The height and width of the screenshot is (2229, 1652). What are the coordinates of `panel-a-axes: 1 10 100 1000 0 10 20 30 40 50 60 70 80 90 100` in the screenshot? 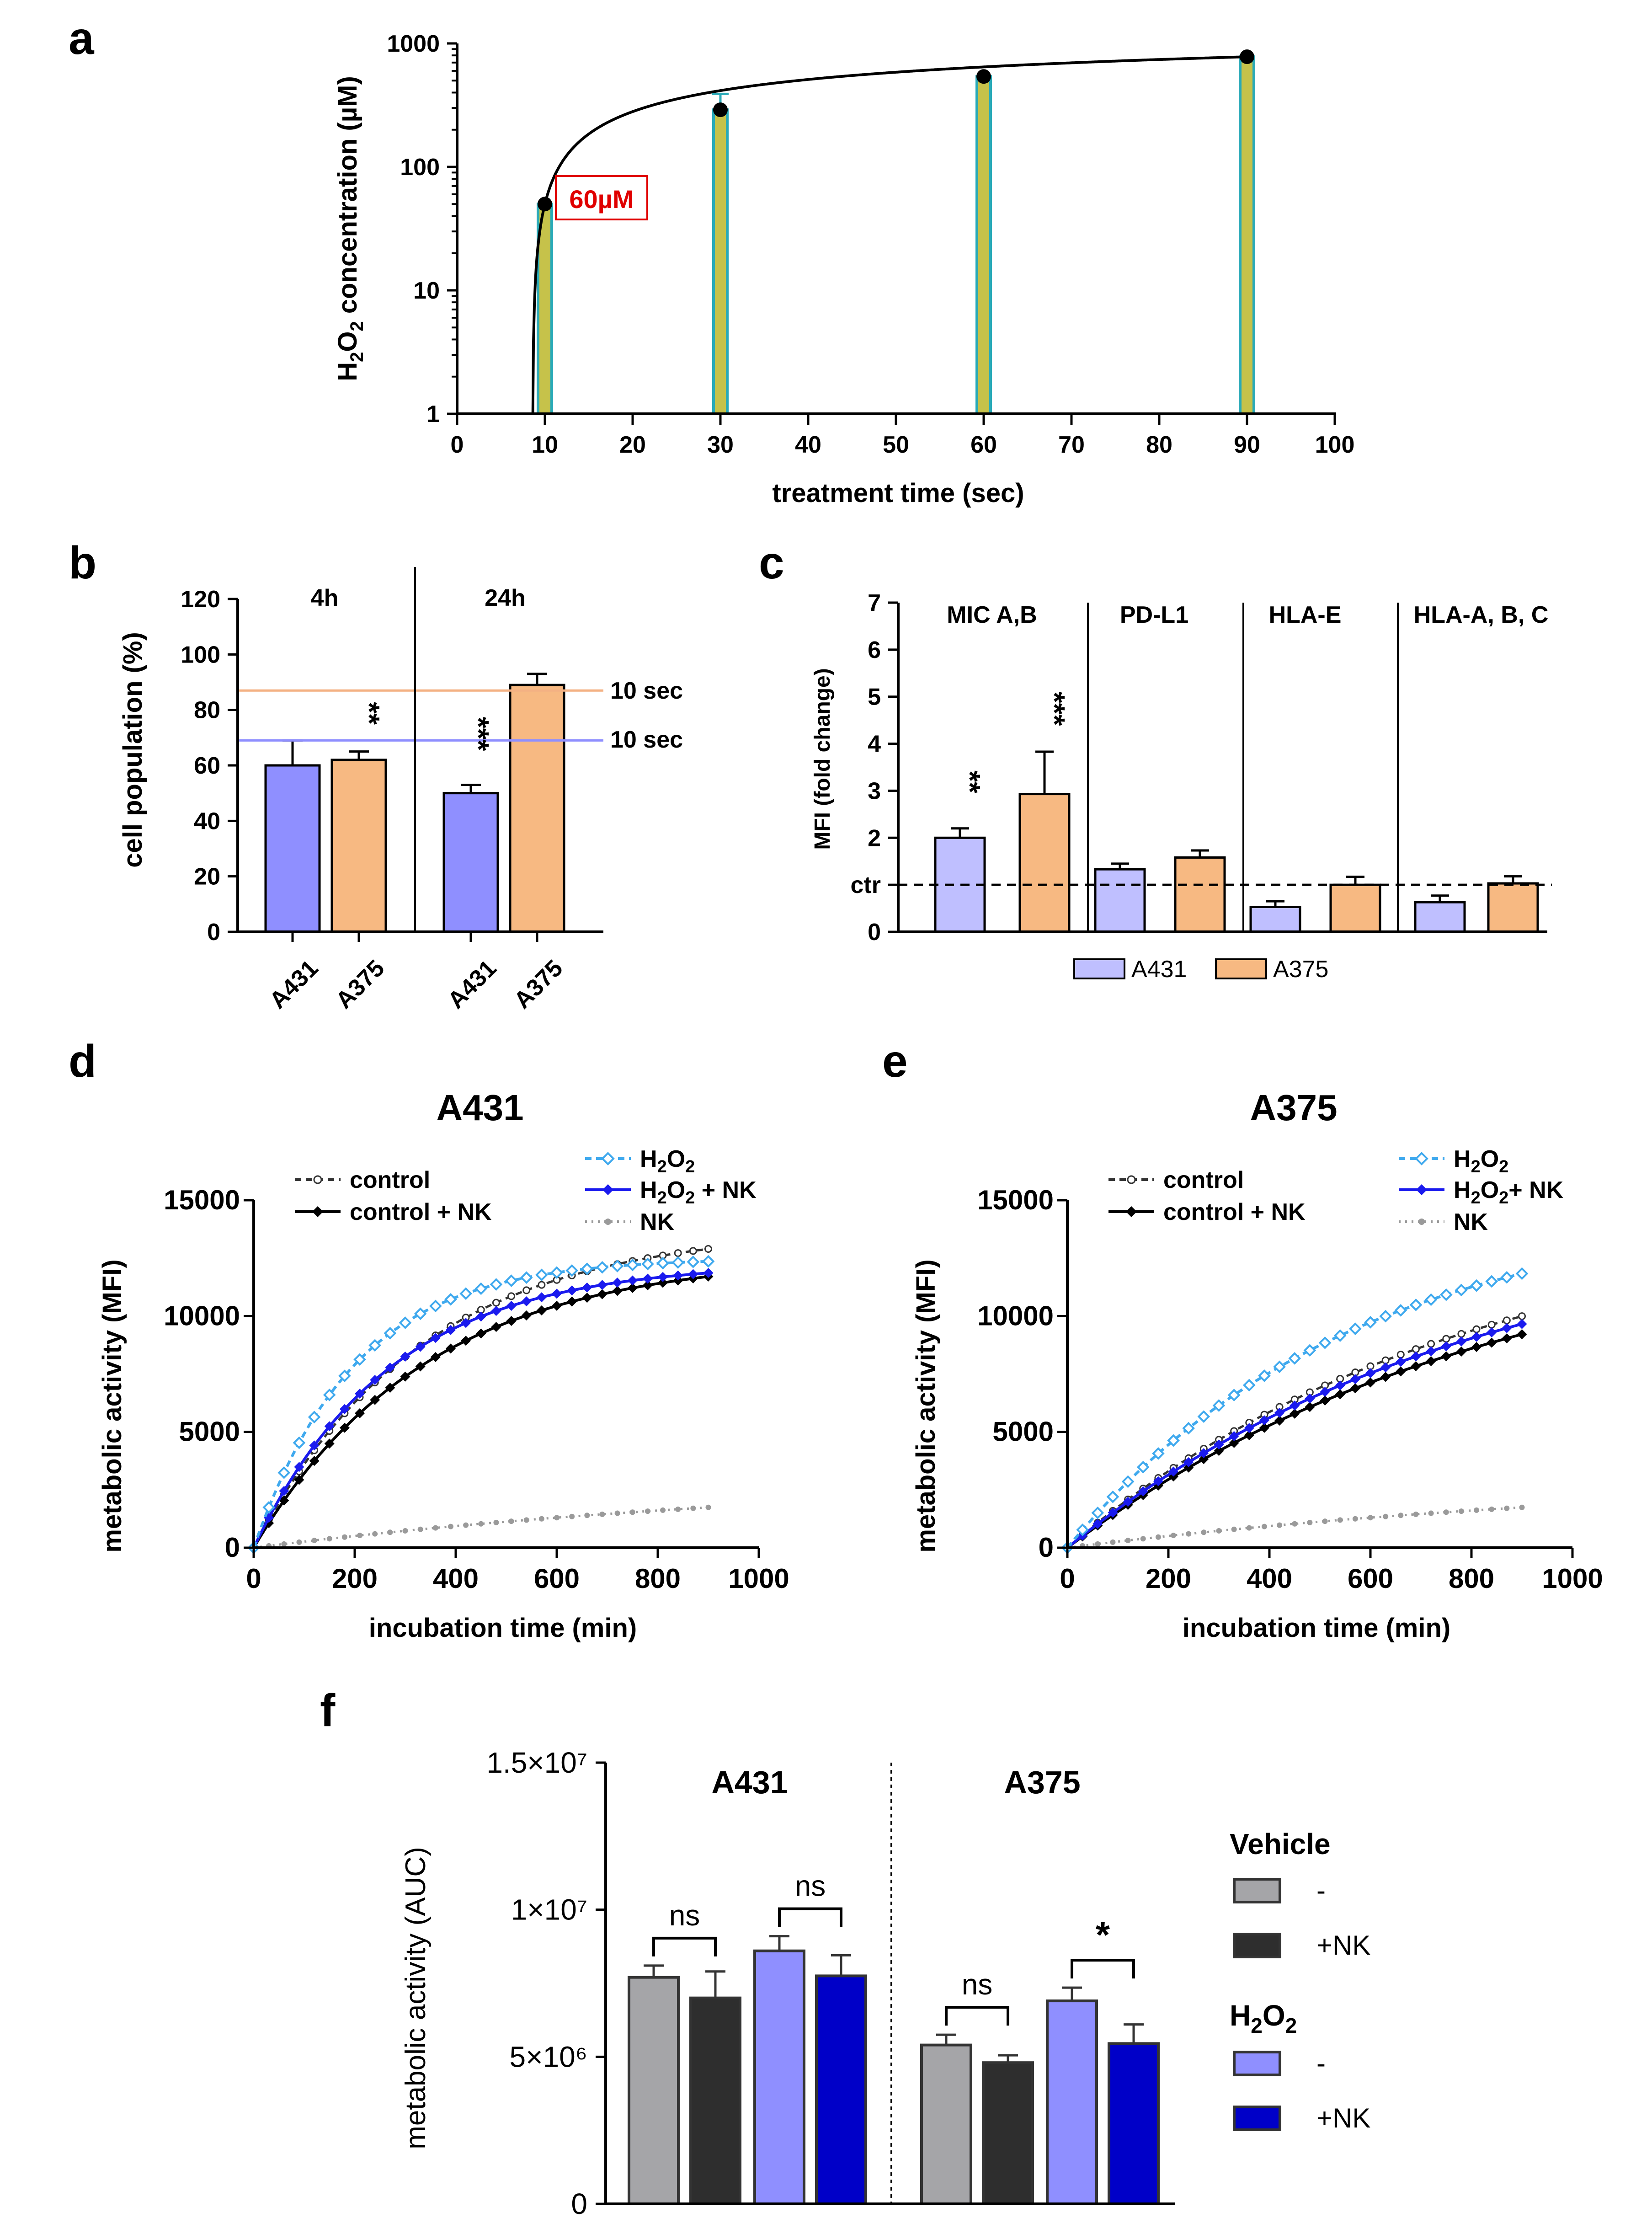 It's located at (871, 244).